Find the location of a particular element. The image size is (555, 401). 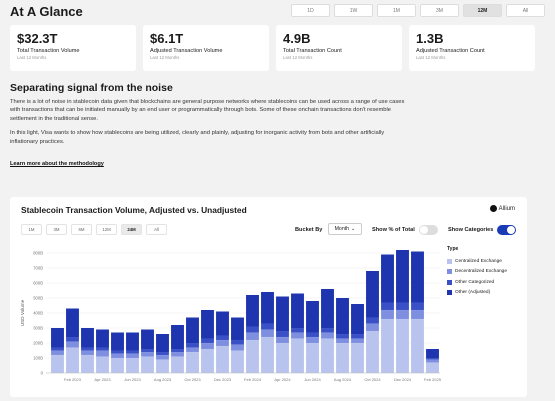

chart-tab-24m: 24M is located at coordinates (131, 229).